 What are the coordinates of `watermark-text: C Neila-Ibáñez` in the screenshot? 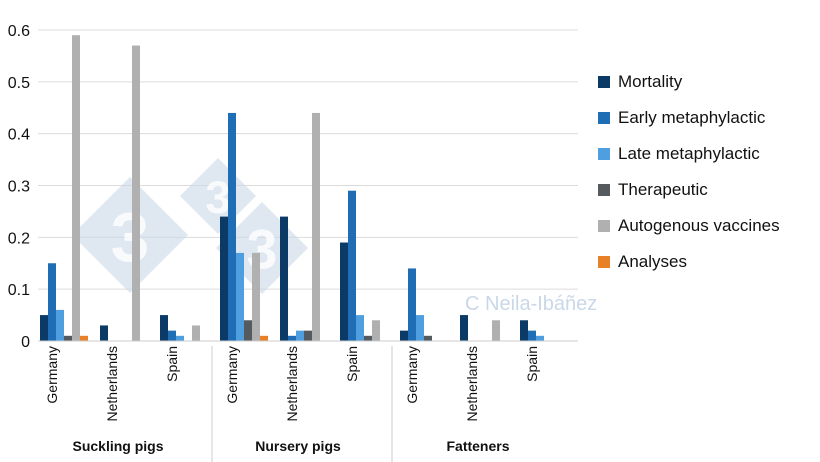 It's located at (531, 304).